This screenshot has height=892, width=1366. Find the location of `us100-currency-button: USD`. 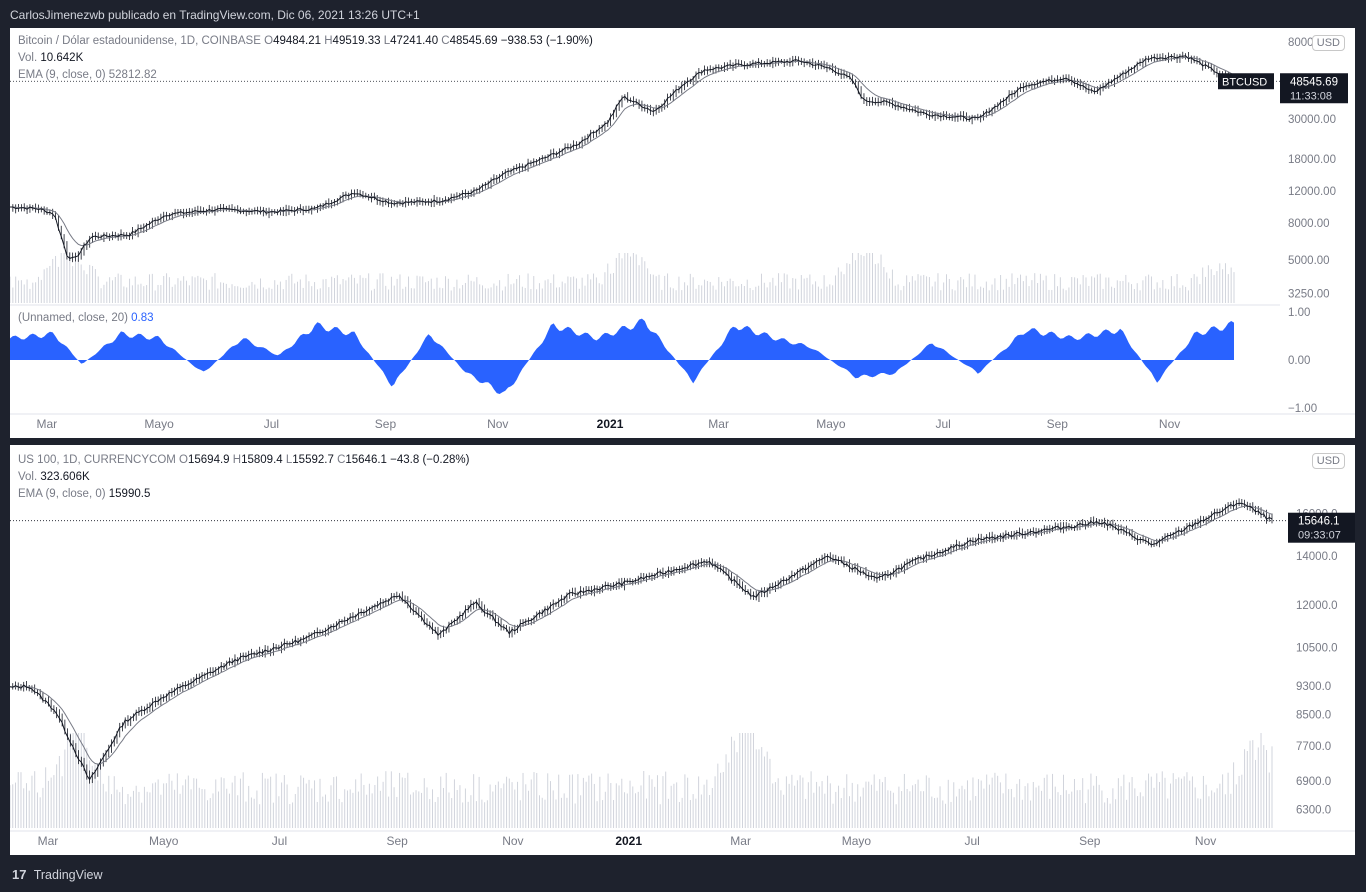

us100-currency-button: USD is located at coordinates (1328, 461).